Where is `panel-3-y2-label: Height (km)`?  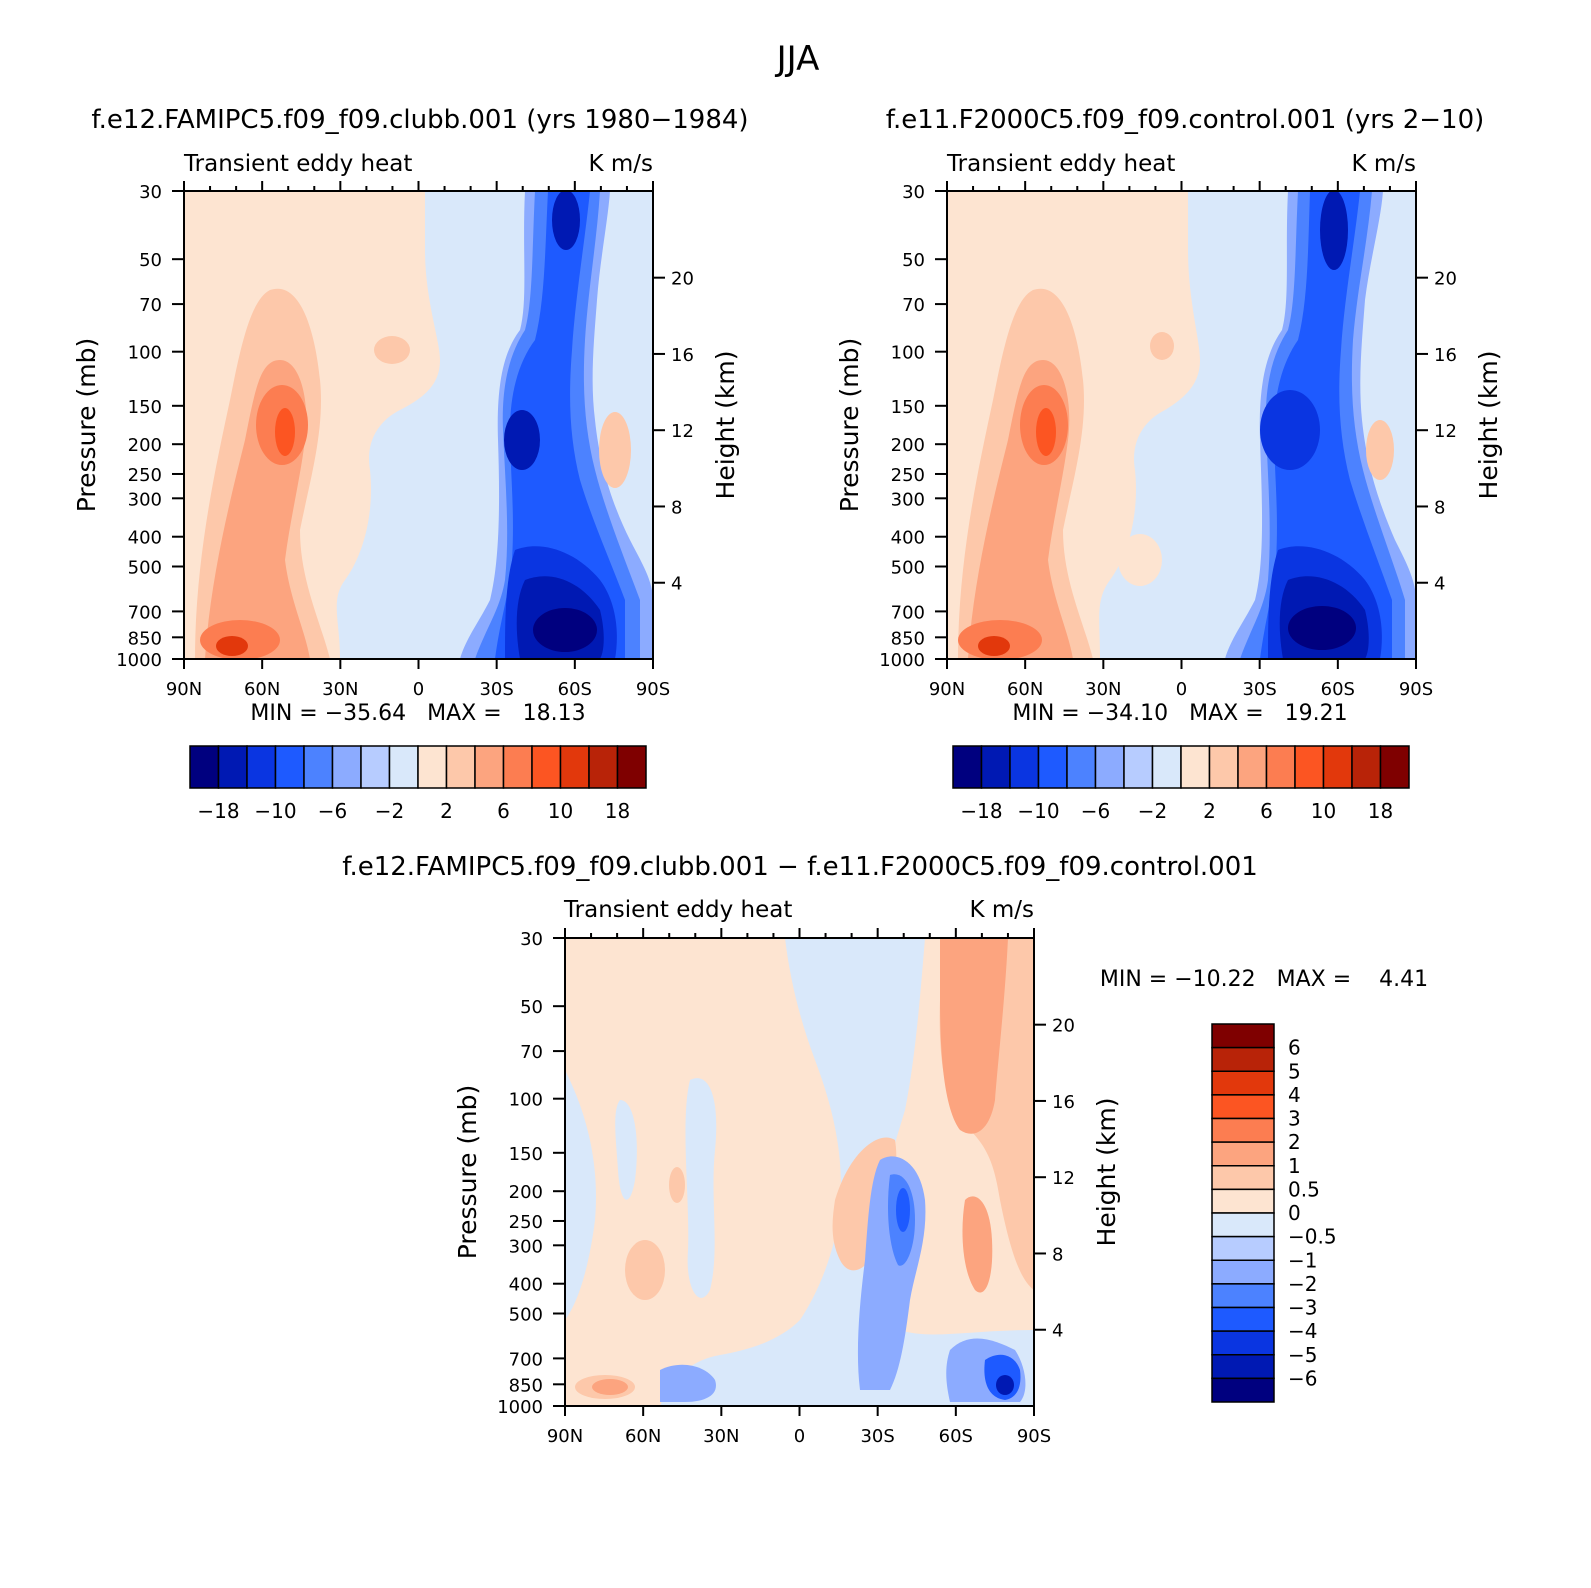
panel-3-y2-label: Height (km) is located at coordinates (1106, 1172).